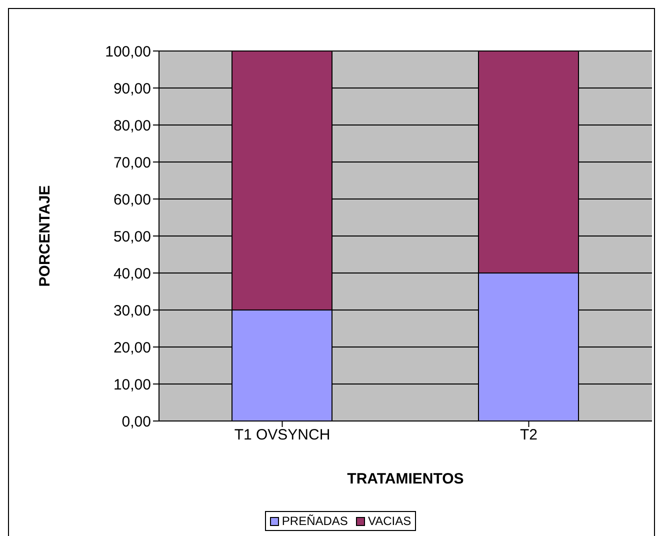 This screenshot has height=536, width=658. What do you see at coordinates (132, 311) in the screenshot?
I see `y-tick-label: 30,00` at bounding box center [132, 311].